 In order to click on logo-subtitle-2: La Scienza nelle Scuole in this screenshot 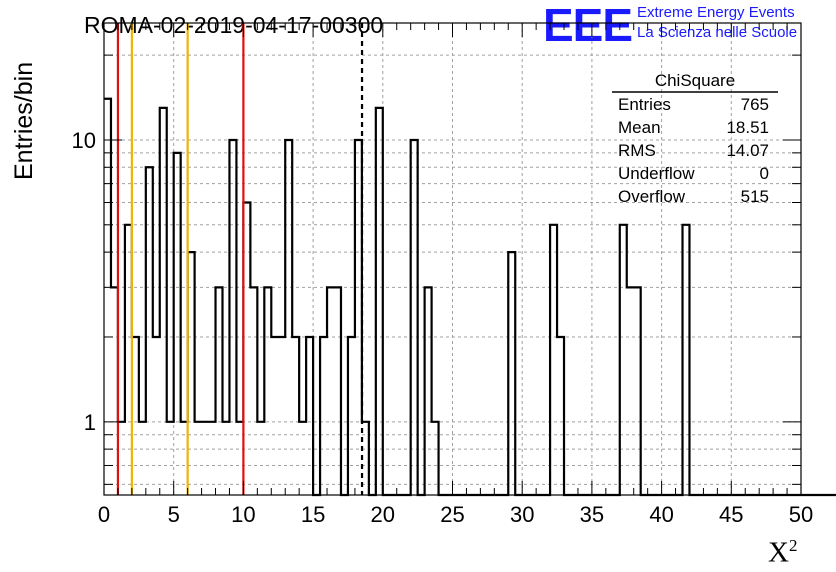, I will do `click(717, 32)`.